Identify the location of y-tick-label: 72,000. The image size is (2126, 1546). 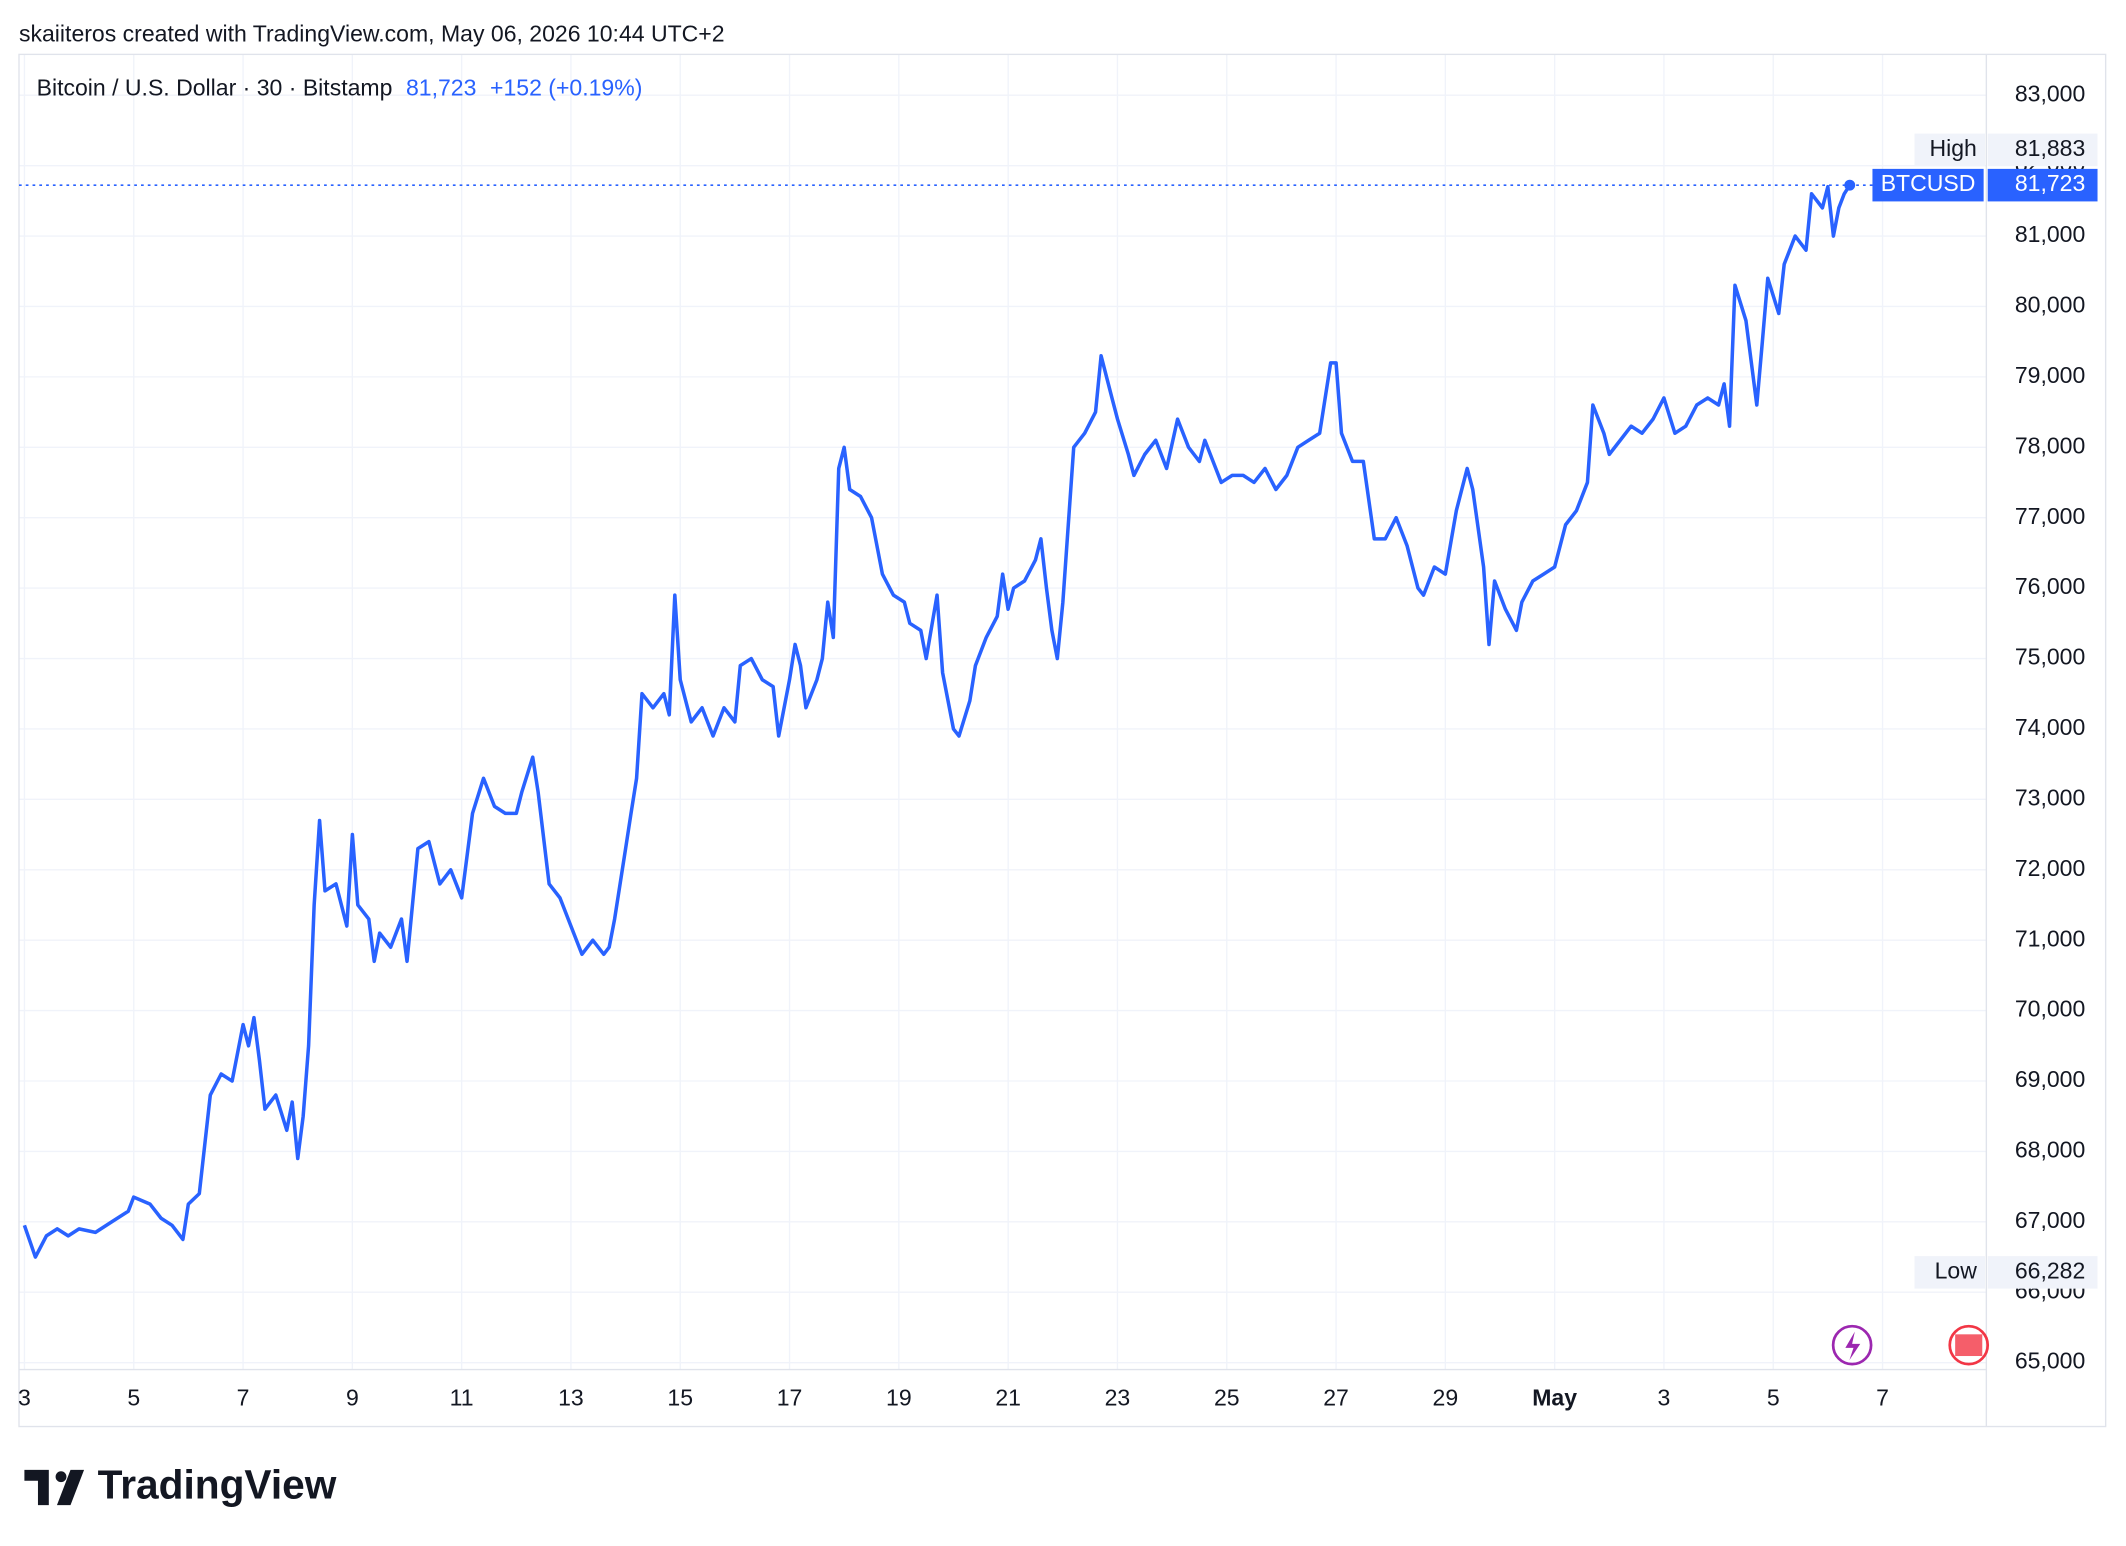
(2050, 868).